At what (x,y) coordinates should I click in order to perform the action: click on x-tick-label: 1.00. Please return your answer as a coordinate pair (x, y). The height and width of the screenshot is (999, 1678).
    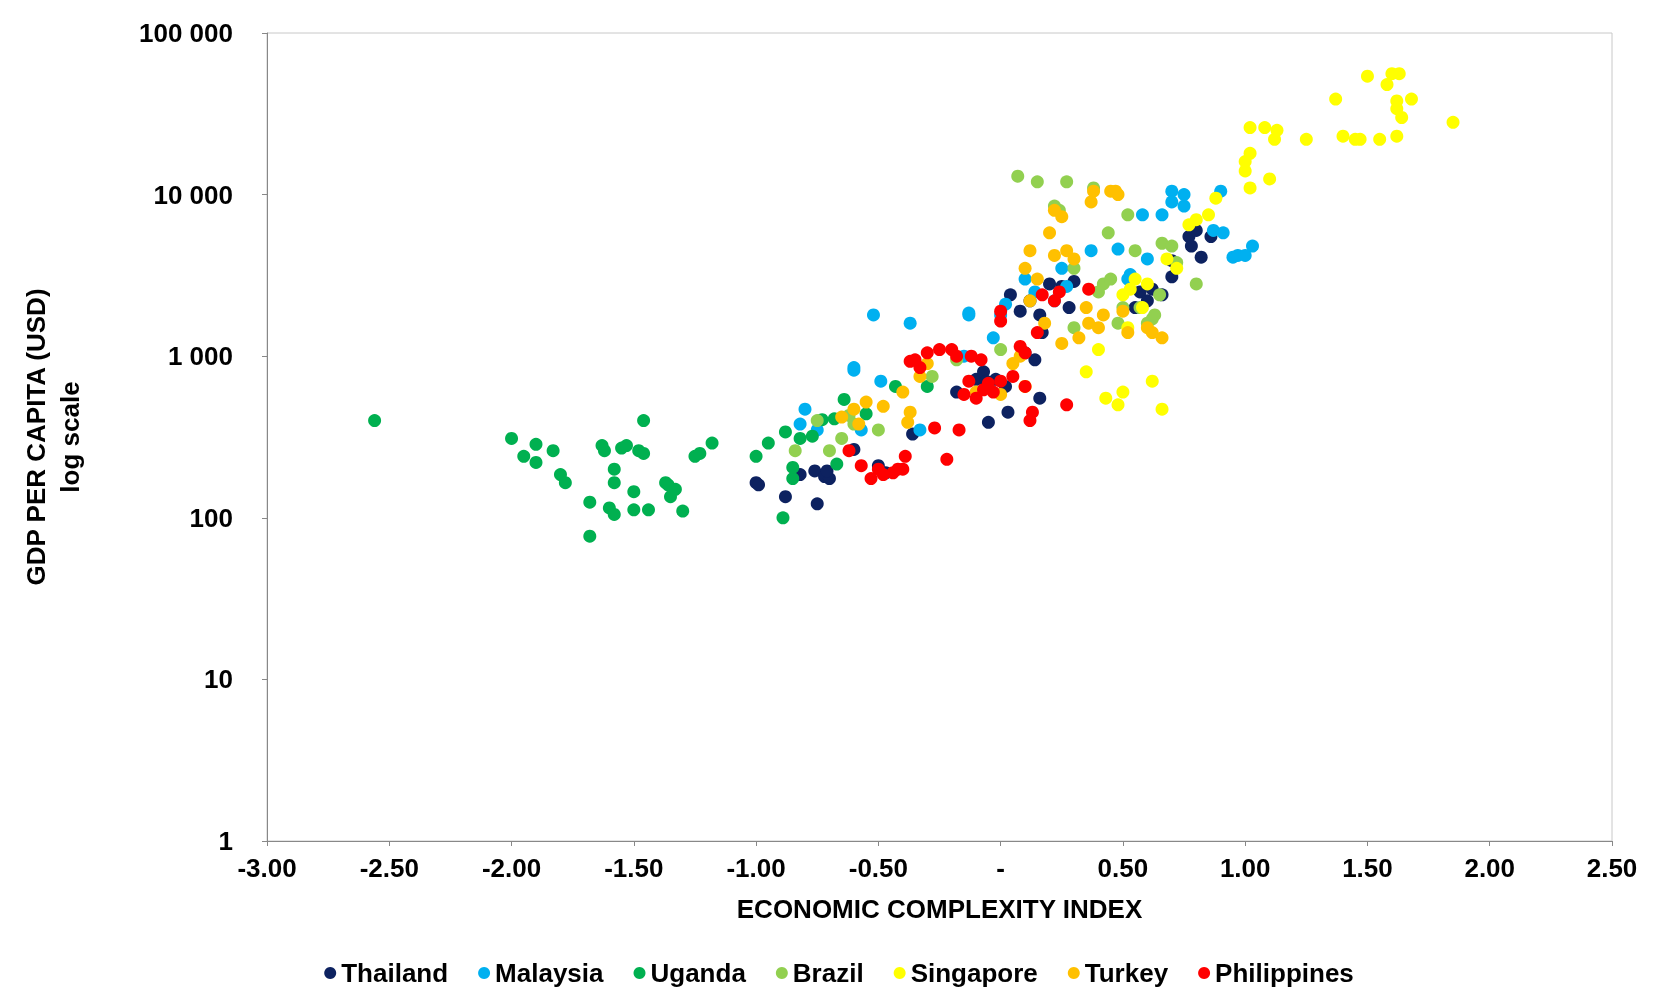
    Looking at the image, I should click on (1245, 868).